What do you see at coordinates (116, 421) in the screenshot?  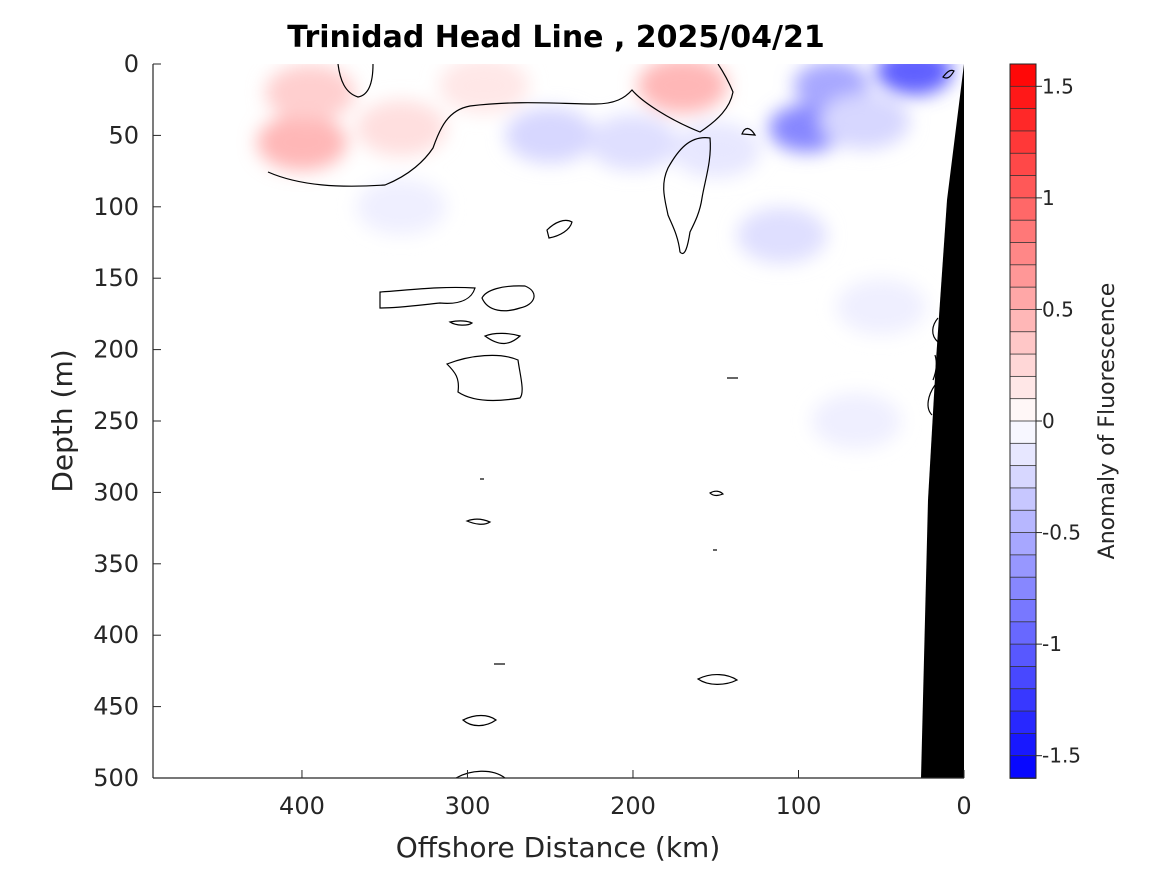 I see `y-tick-label: 250` at bounding box center [116, 421].